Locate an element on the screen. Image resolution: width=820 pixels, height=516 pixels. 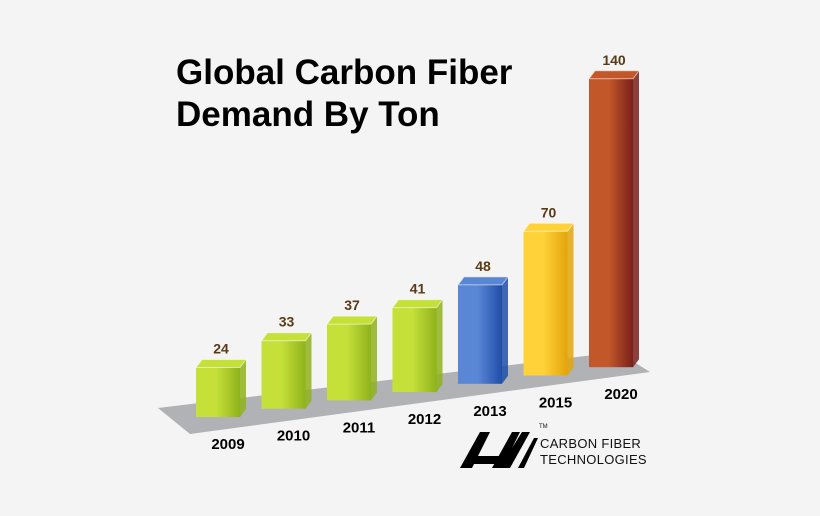
tick-label-2011: 2011 is located at coordinates (359, 427).